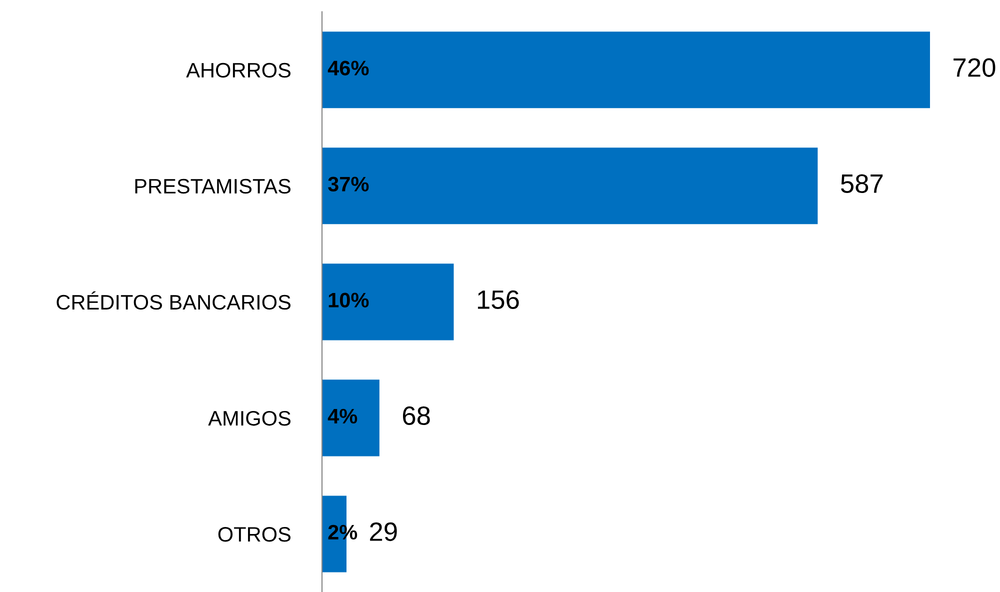 This screenshot has width=1000, height=592. I want to click on data-label: 156, so click(498, 300).